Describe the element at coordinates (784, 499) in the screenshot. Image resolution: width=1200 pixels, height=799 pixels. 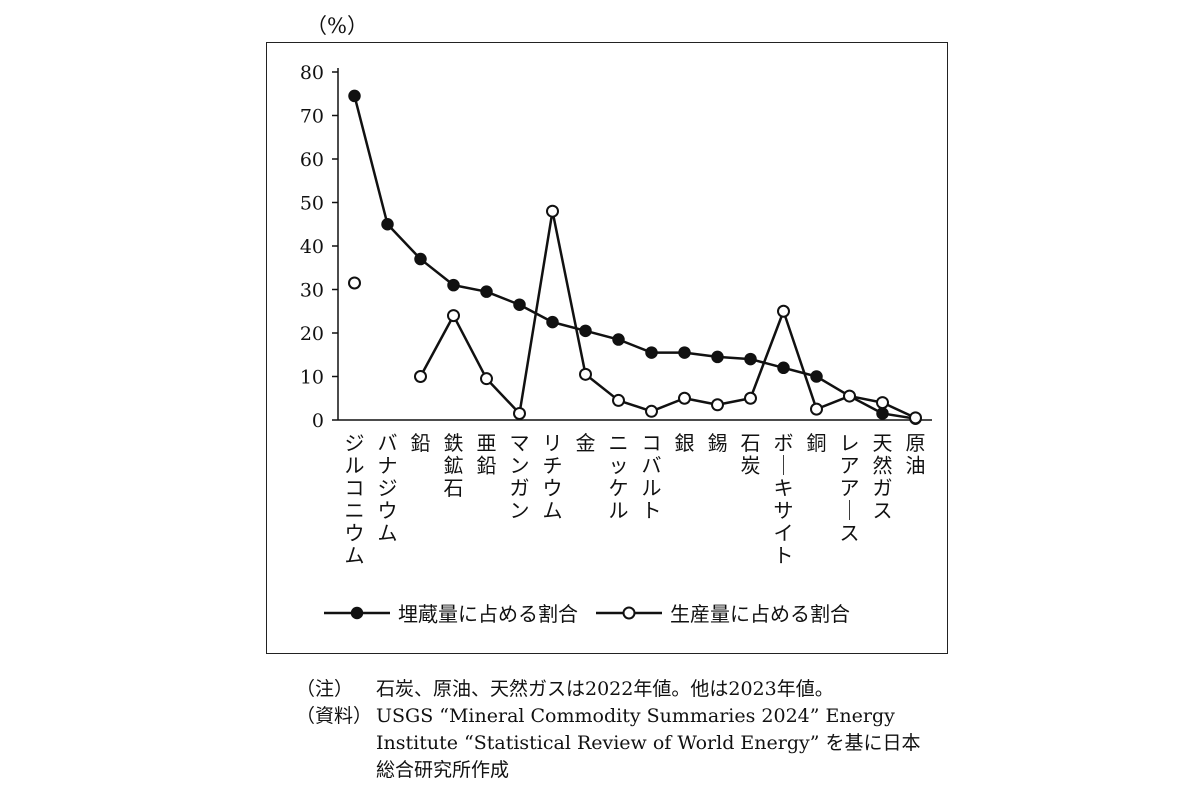
I see `x-category-label: ボ｜キサイト` at that location.